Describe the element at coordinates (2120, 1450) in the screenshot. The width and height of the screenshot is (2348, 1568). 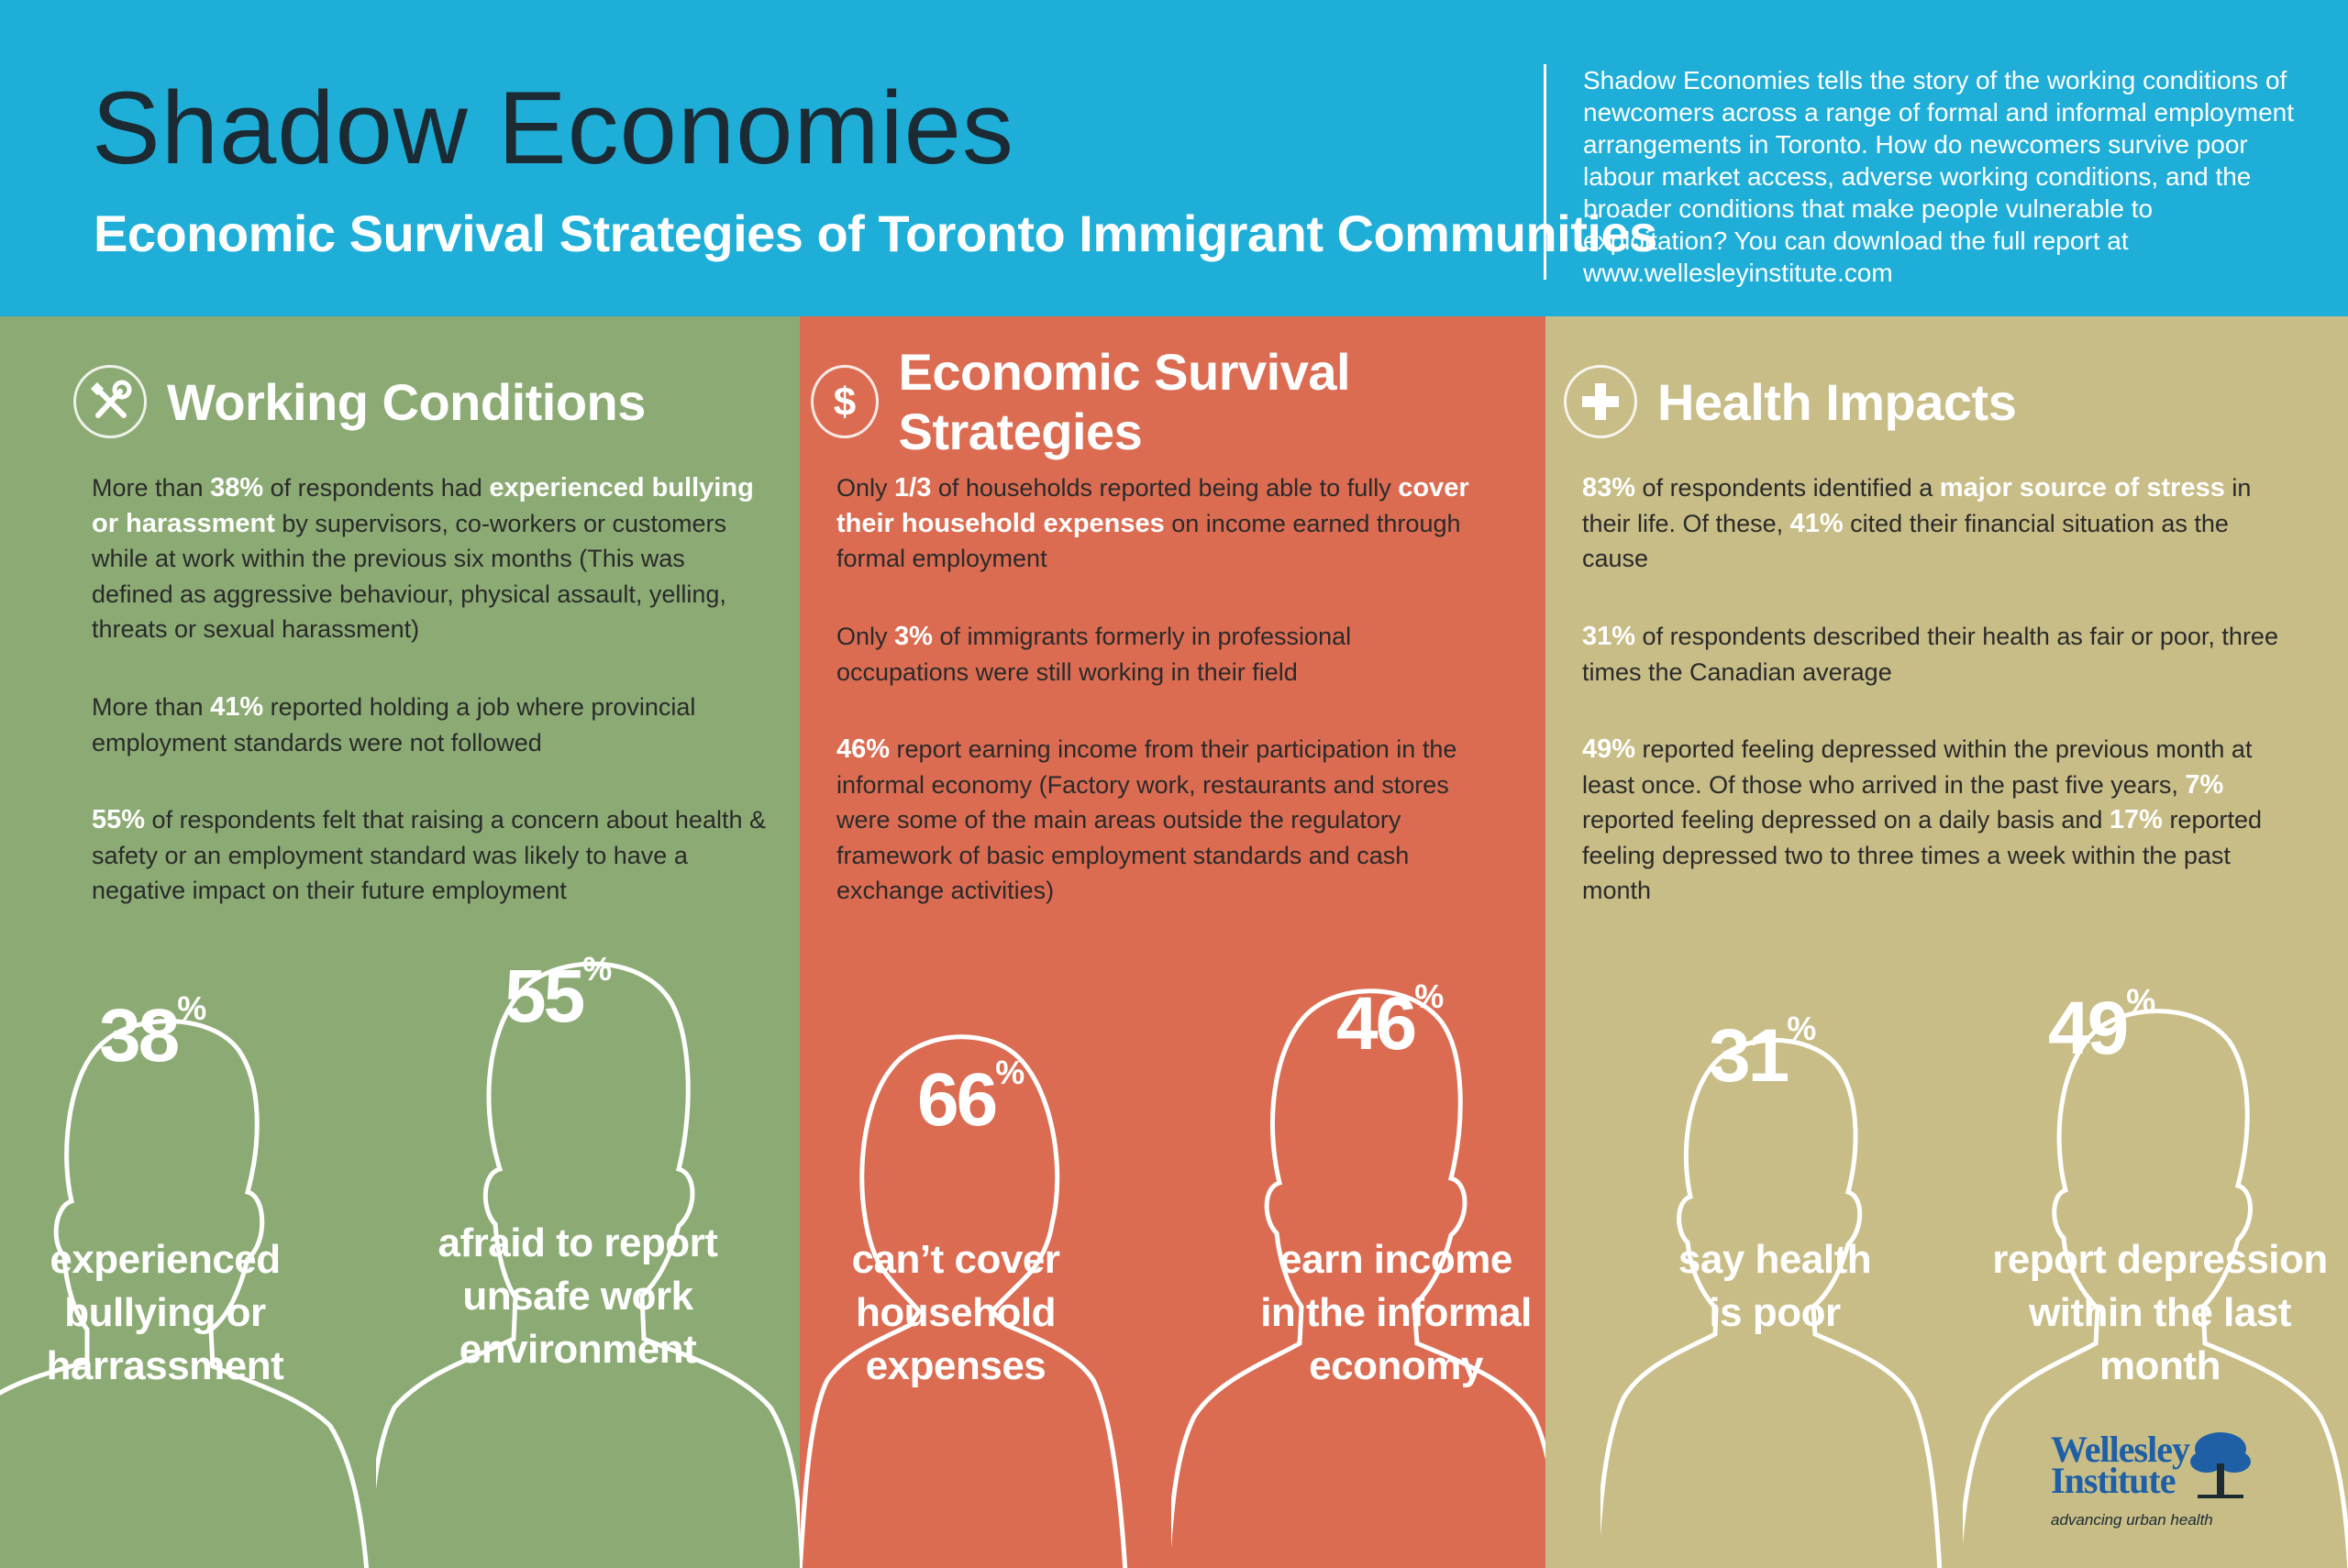
I see `logo-name-line: Wellesley` at that location.